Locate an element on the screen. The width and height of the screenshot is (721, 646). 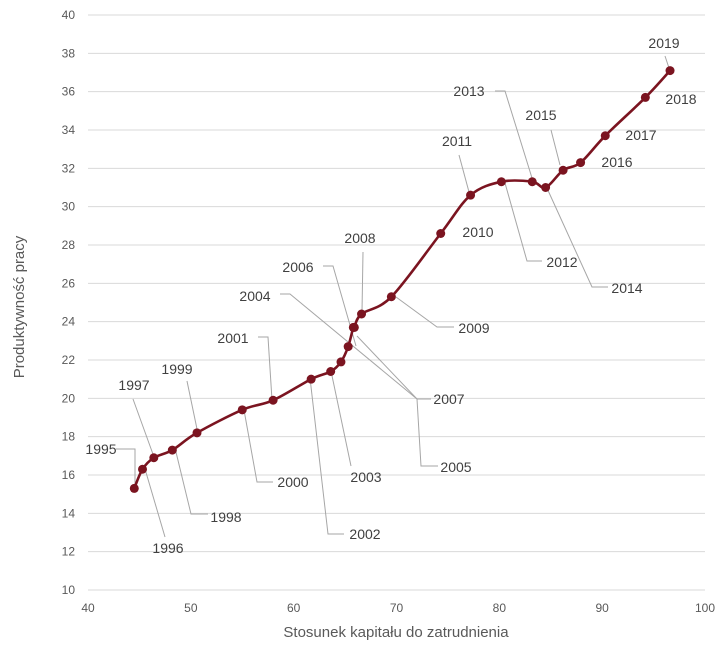
point-1995 is located at coordinates (134, 488).